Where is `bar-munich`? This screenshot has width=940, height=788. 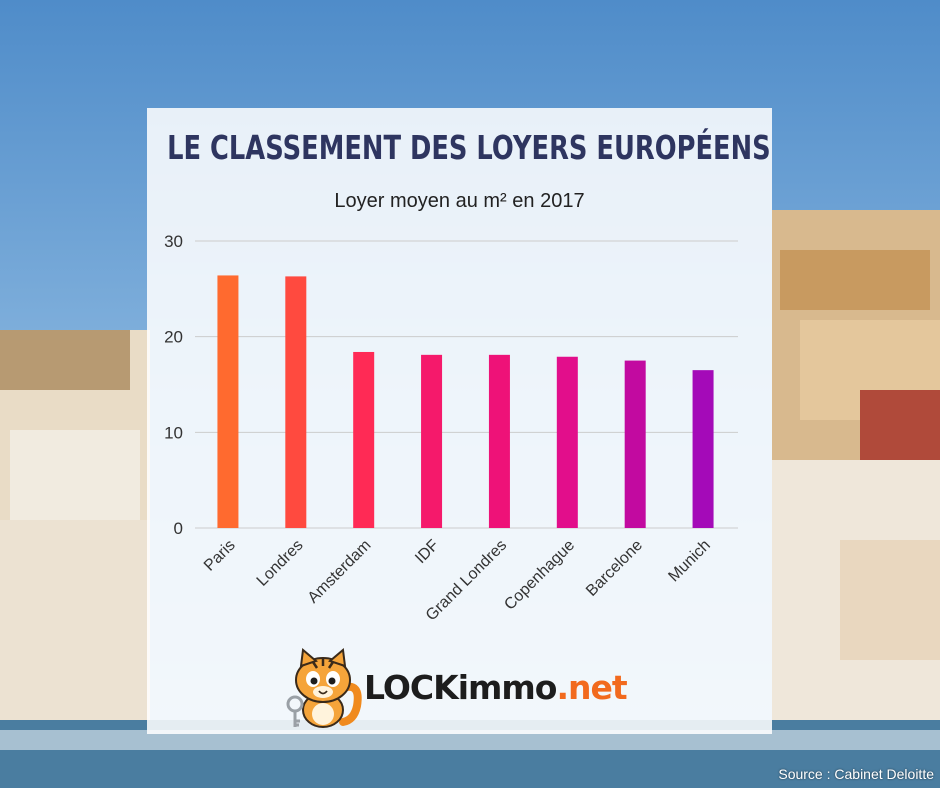
bar-munich is located at coordinates (703, 449).